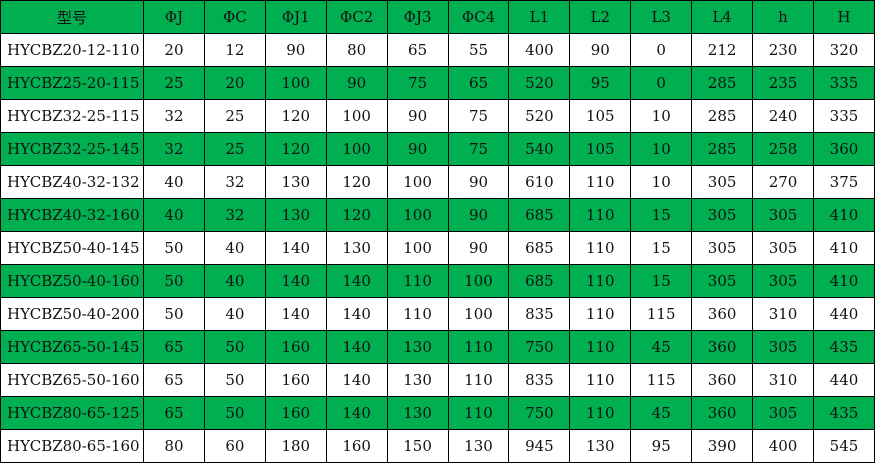 This screenshot has width=875, height=463. Describe the element at coordinates (72, 149) in the screenshot. I see `model-cell: HYCBZ32-25-145` at that location.